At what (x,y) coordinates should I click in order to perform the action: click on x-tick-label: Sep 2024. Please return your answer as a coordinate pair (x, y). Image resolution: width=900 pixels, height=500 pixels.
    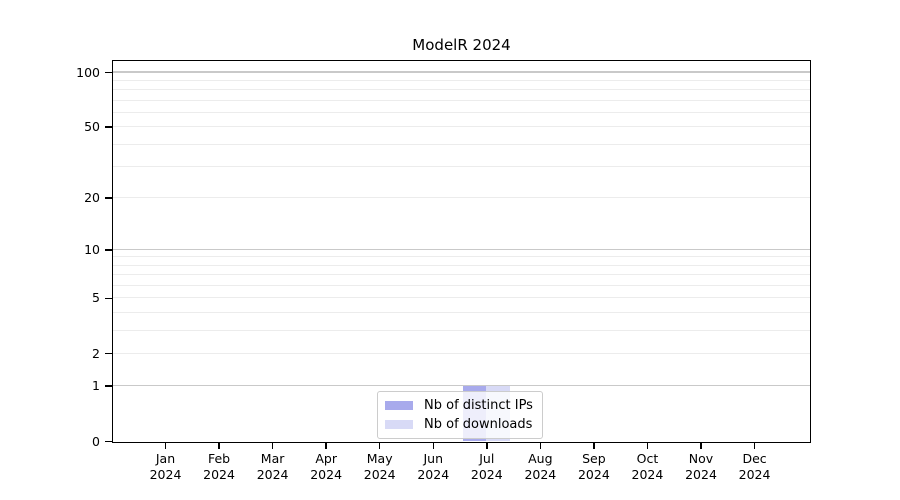
    Looking at the image, I should click on (594, 466).